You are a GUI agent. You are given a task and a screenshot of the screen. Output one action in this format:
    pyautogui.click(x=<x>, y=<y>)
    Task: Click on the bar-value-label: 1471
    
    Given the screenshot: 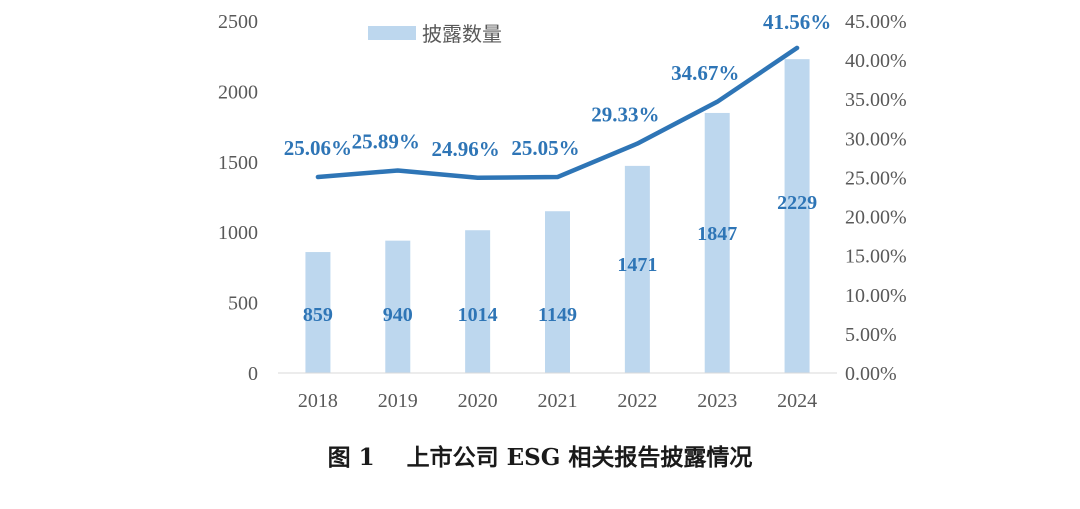 What is the action you would take?
    pyautogui.click(x=637, y=265)
    